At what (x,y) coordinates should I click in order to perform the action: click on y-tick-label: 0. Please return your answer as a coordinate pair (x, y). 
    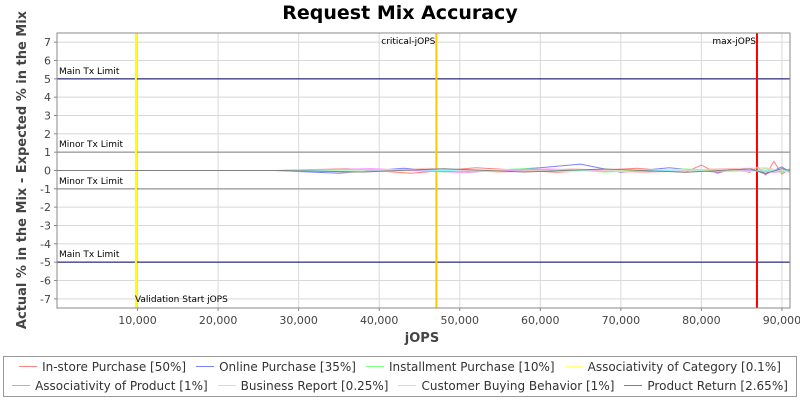
    Looking at the image, I should click on (47, 171).